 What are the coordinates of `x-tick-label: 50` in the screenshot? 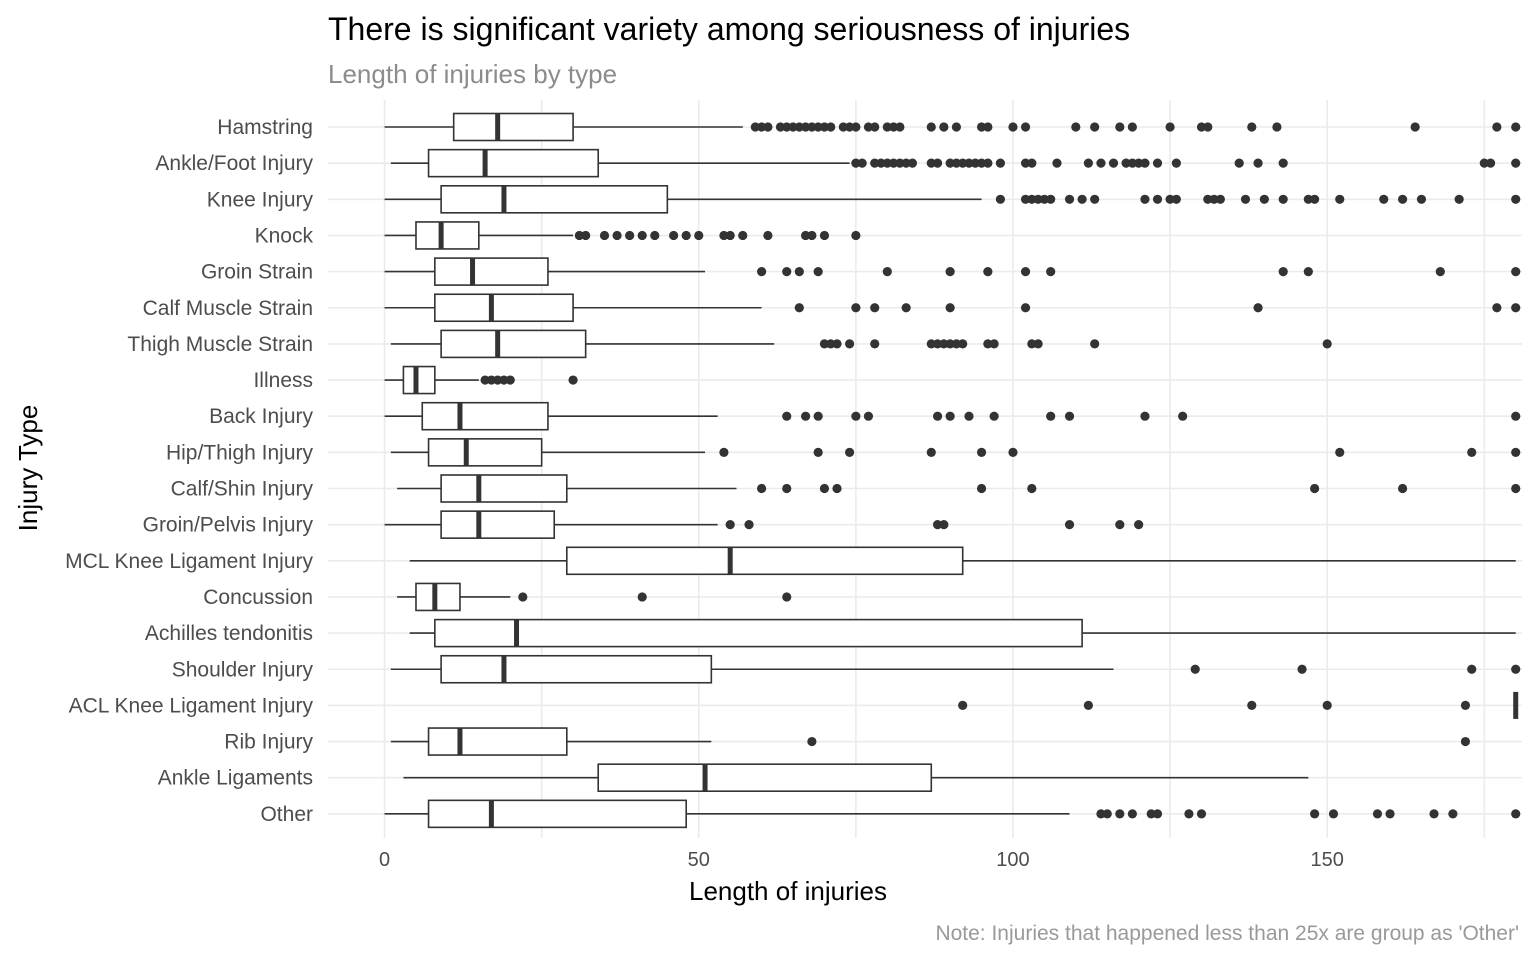 It's located at (699, 860).